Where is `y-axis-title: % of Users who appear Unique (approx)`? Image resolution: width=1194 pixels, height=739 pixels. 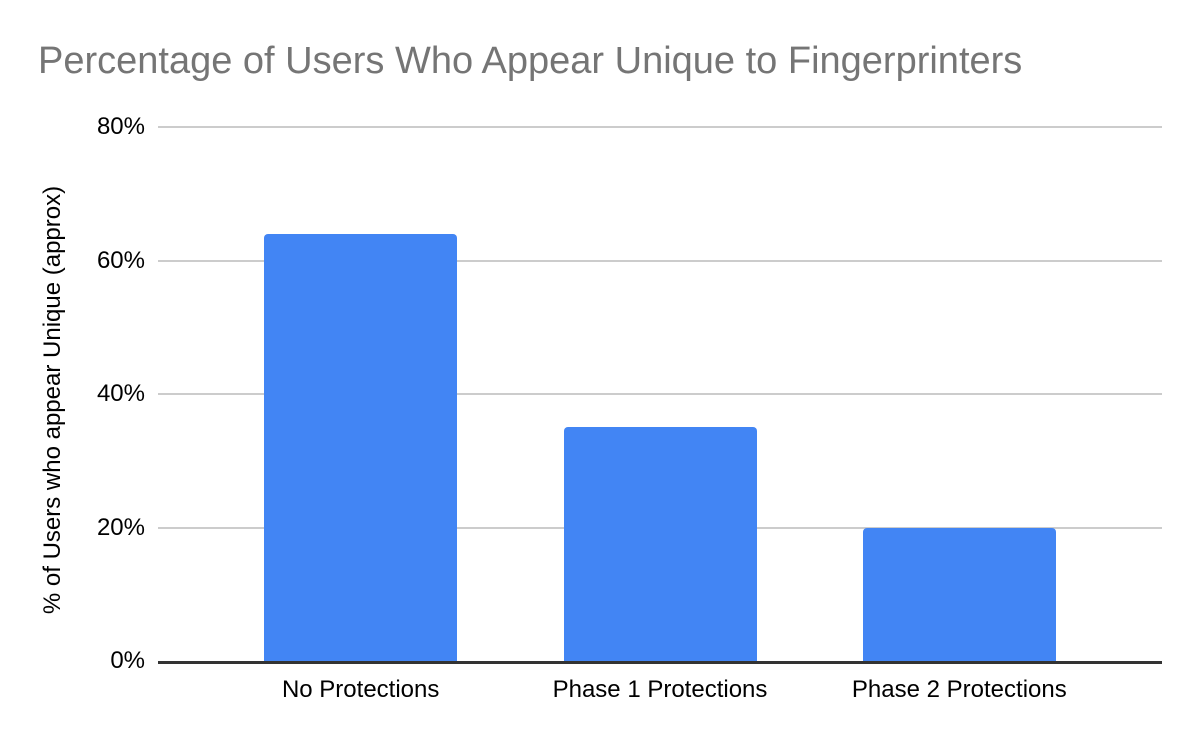
y-axis-title: % of Users who appear Unique (approx) is located at coordinates (52, 400).